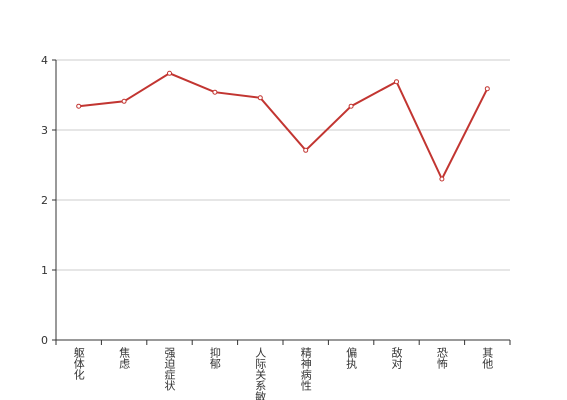 The width and height of the screenshot is (567, 400). I want to click on y-tick-label: 4, so click(44, 60).